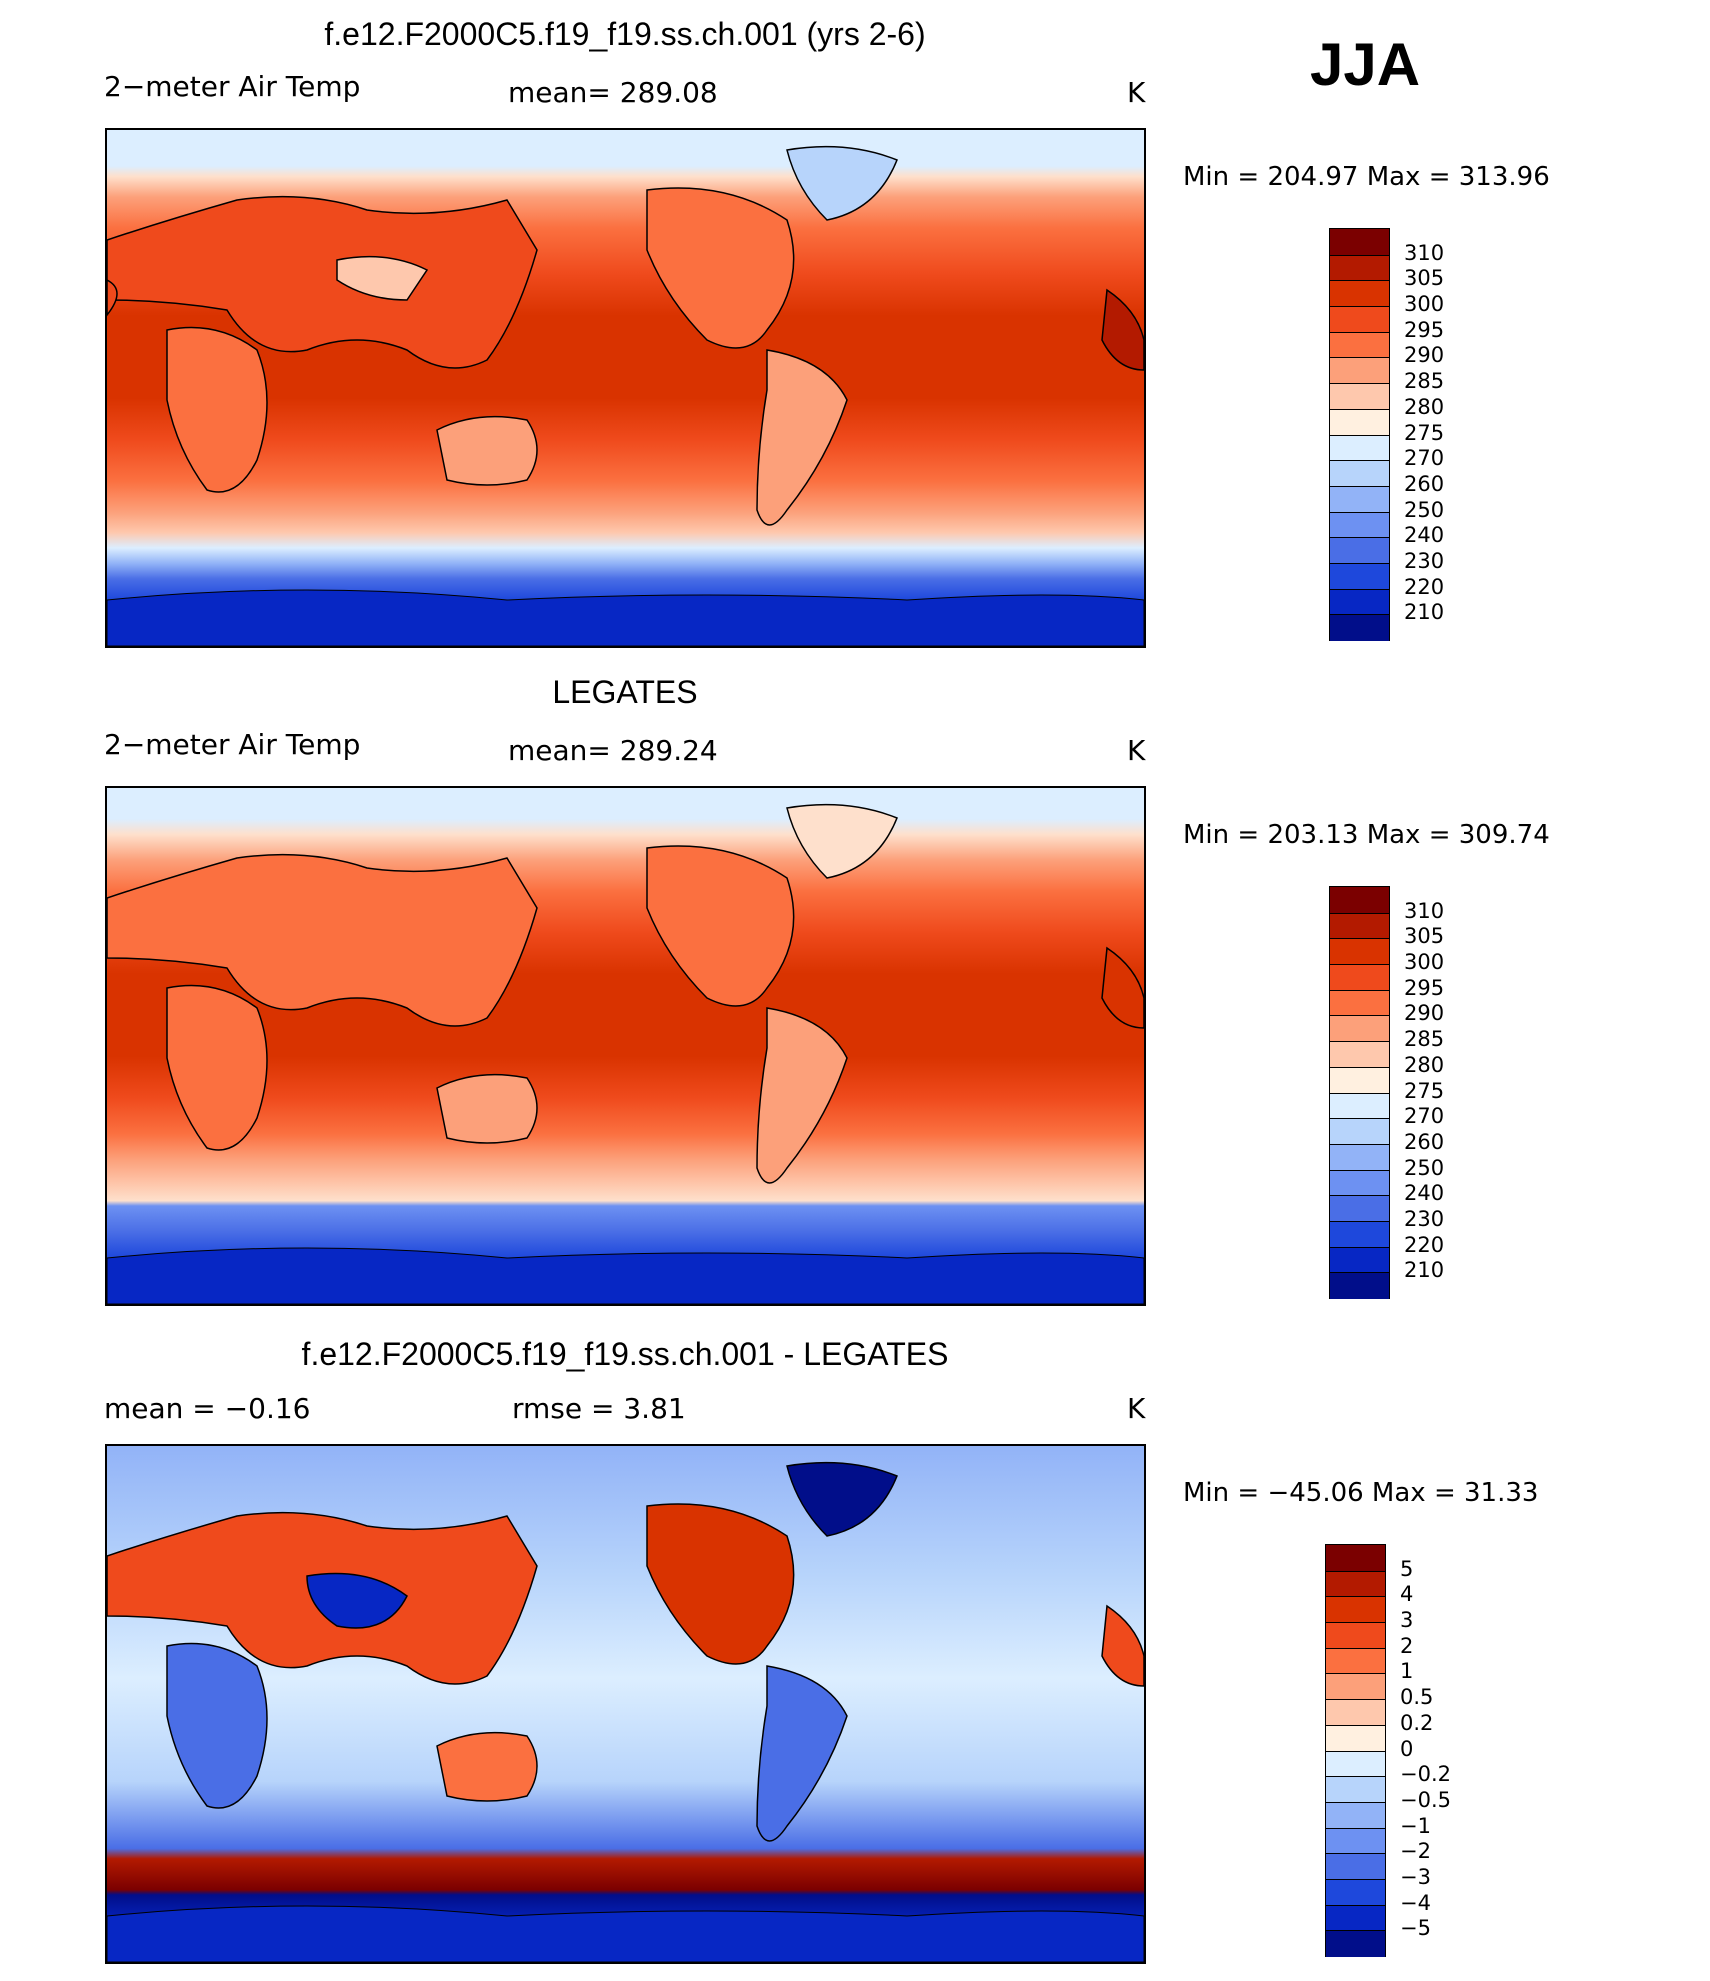  Describe the element at coordinates (1136, 92) in the screenshot. I see `panel1-units-label: K` at that location.